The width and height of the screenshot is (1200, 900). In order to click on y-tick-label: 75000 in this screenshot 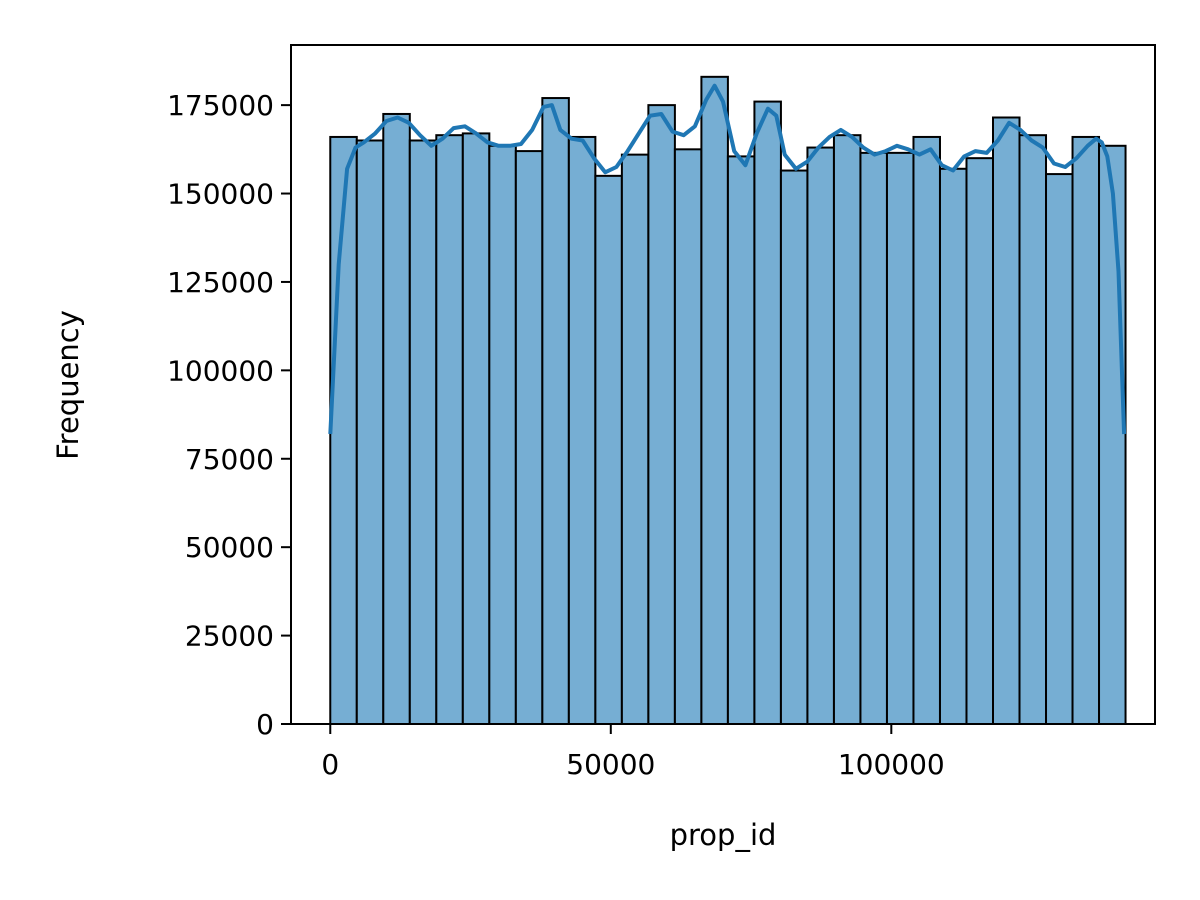, I will do `click(229, 459)`.